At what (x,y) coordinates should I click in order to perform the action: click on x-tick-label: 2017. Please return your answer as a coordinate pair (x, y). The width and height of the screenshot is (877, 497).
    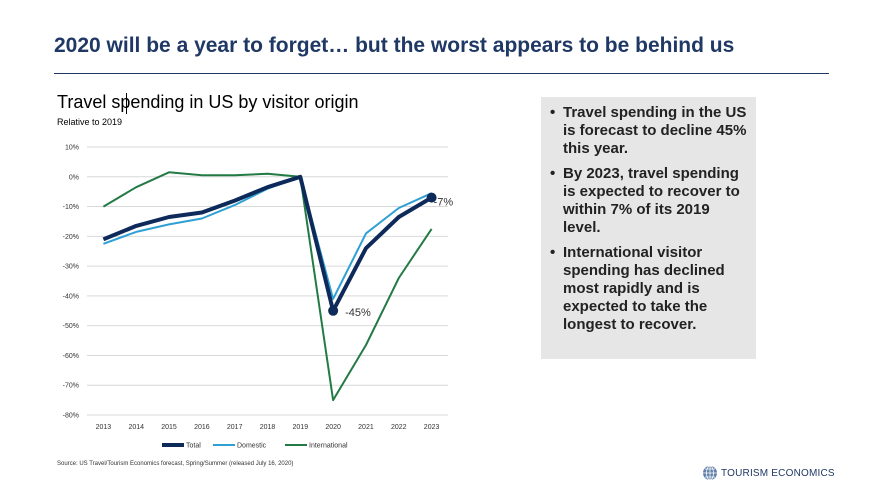
    Looking at the image, I should click on (235, 427).